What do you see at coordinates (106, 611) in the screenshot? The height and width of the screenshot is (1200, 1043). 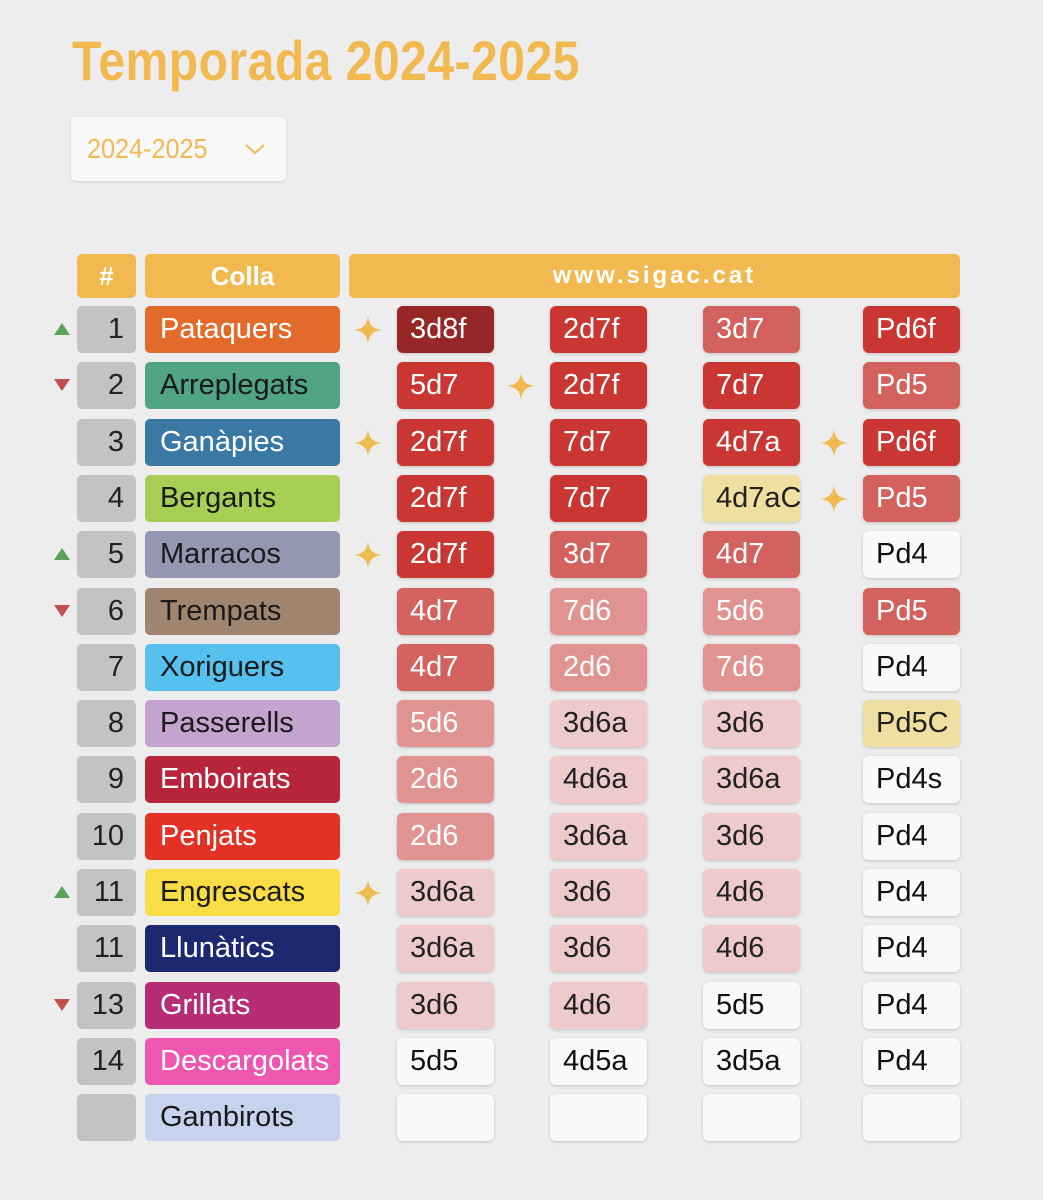 I see `rank-badge: 6` at bounding box center [106, 611].